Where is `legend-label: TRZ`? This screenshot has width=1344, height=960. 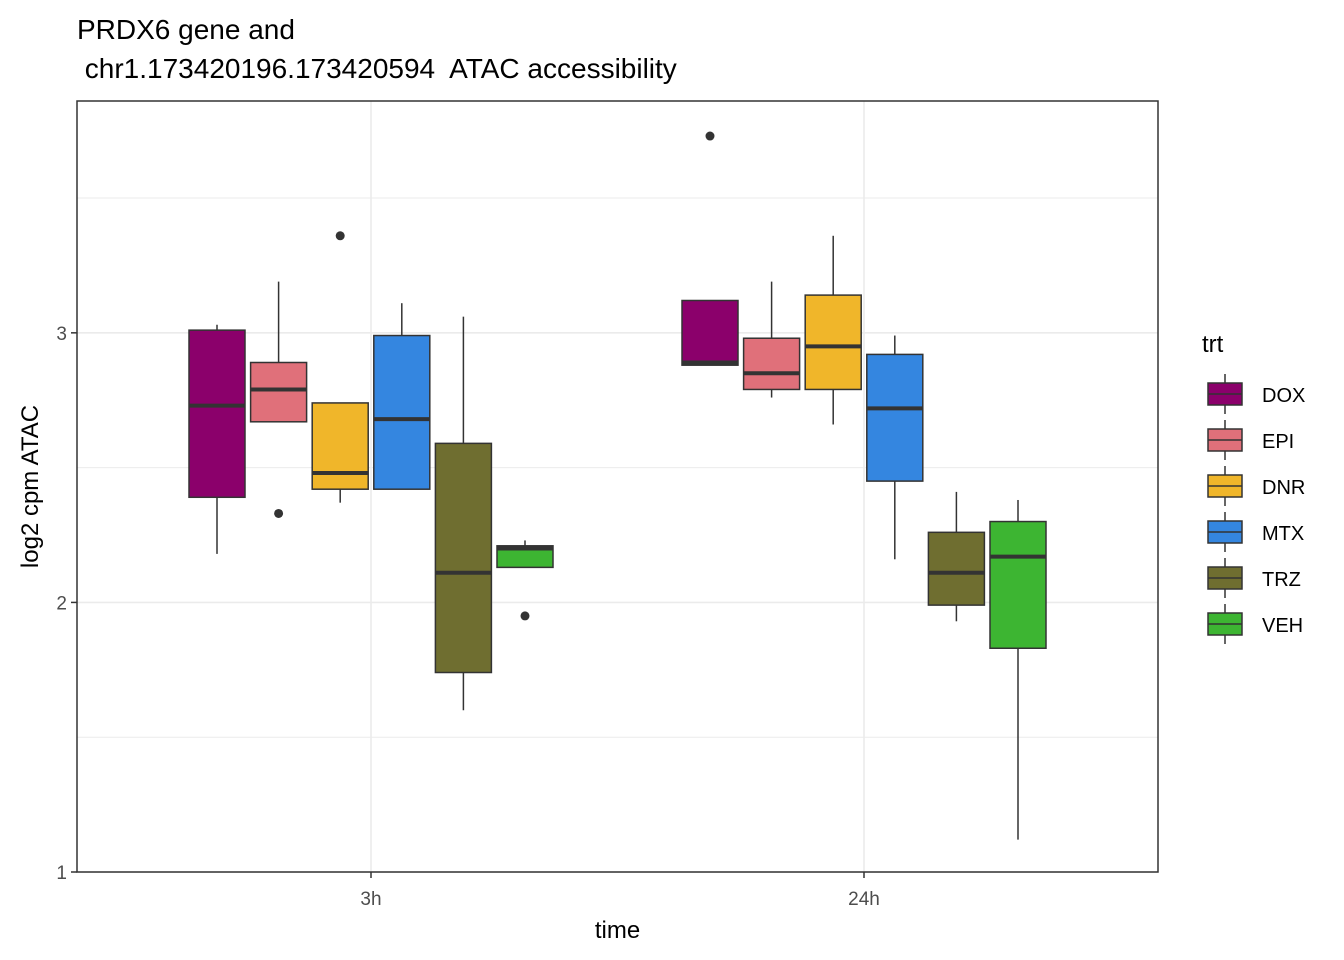 legend-label: TRZ is located at coordinates (1281, 580).